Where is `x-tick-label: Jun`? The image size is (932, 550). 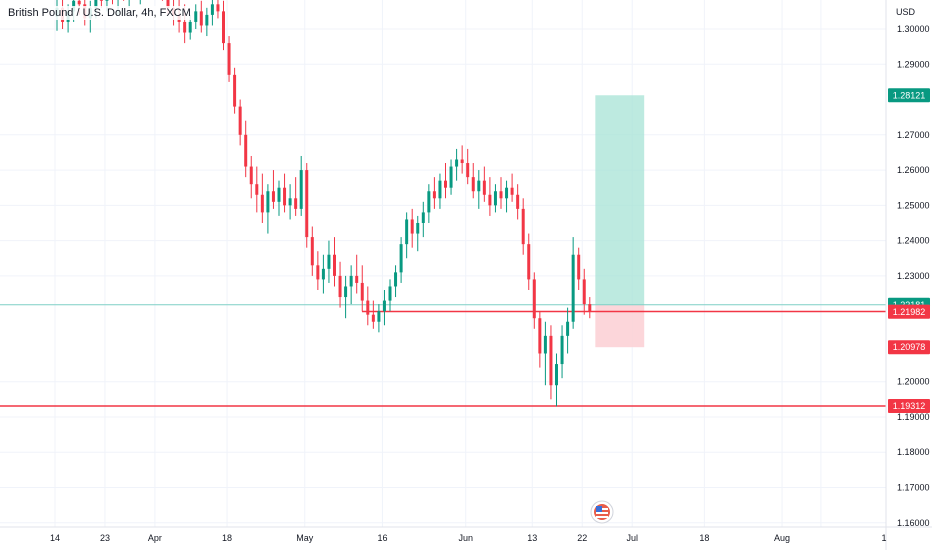 x-tick-label: Jun is located at coordinates (465, 538).